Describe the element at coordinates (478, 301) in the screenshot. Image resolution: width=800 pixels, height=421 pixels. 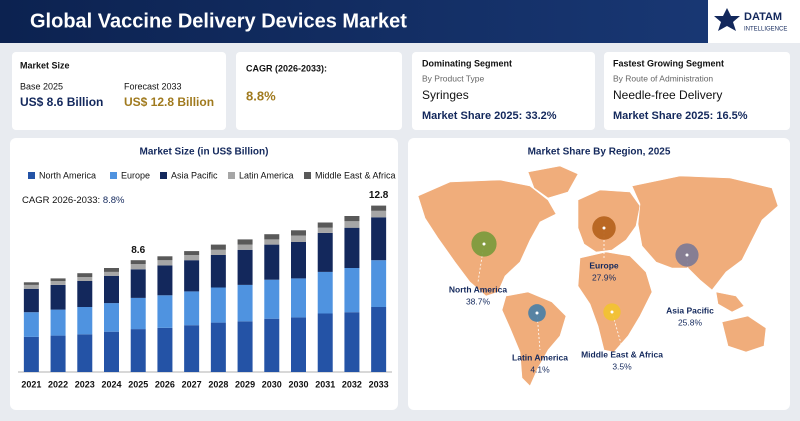
I see `region-value: 38.7%` at that location.